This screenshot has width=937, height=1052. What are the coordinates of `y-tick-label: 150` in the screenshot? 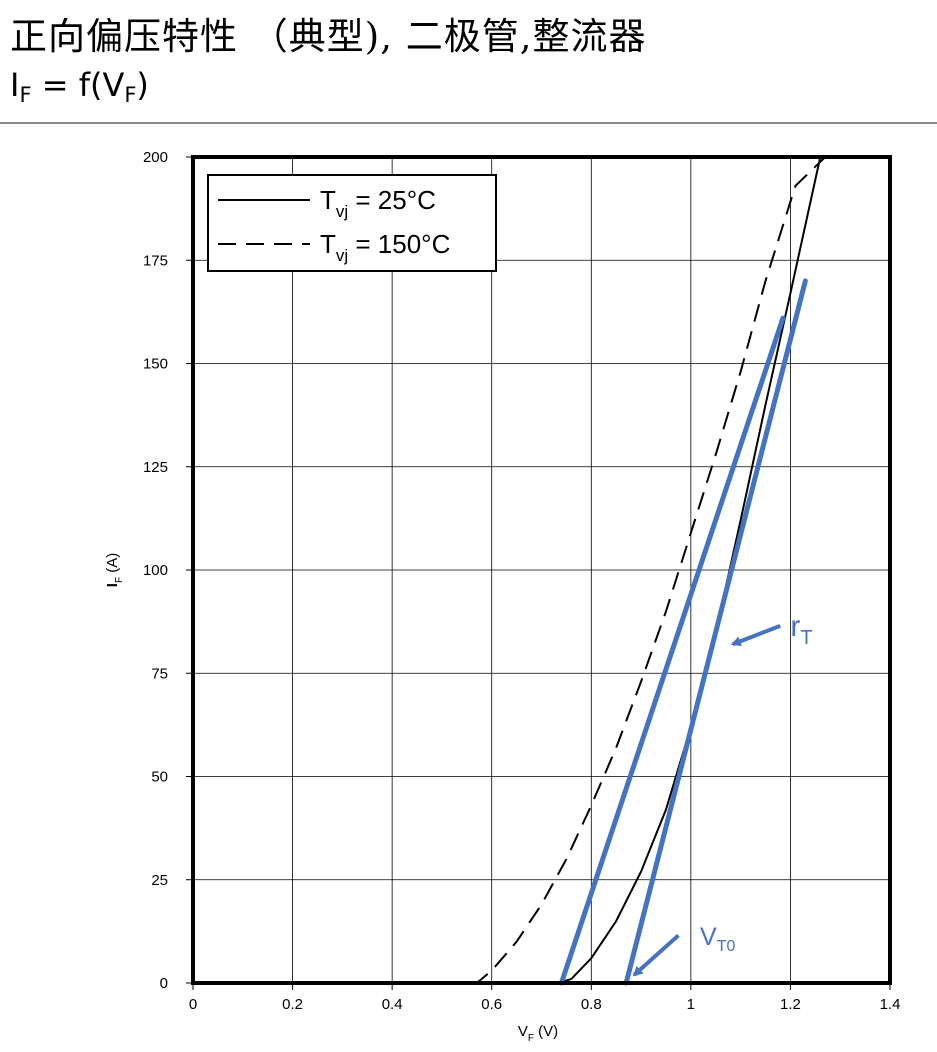 It's located at (155, 364).